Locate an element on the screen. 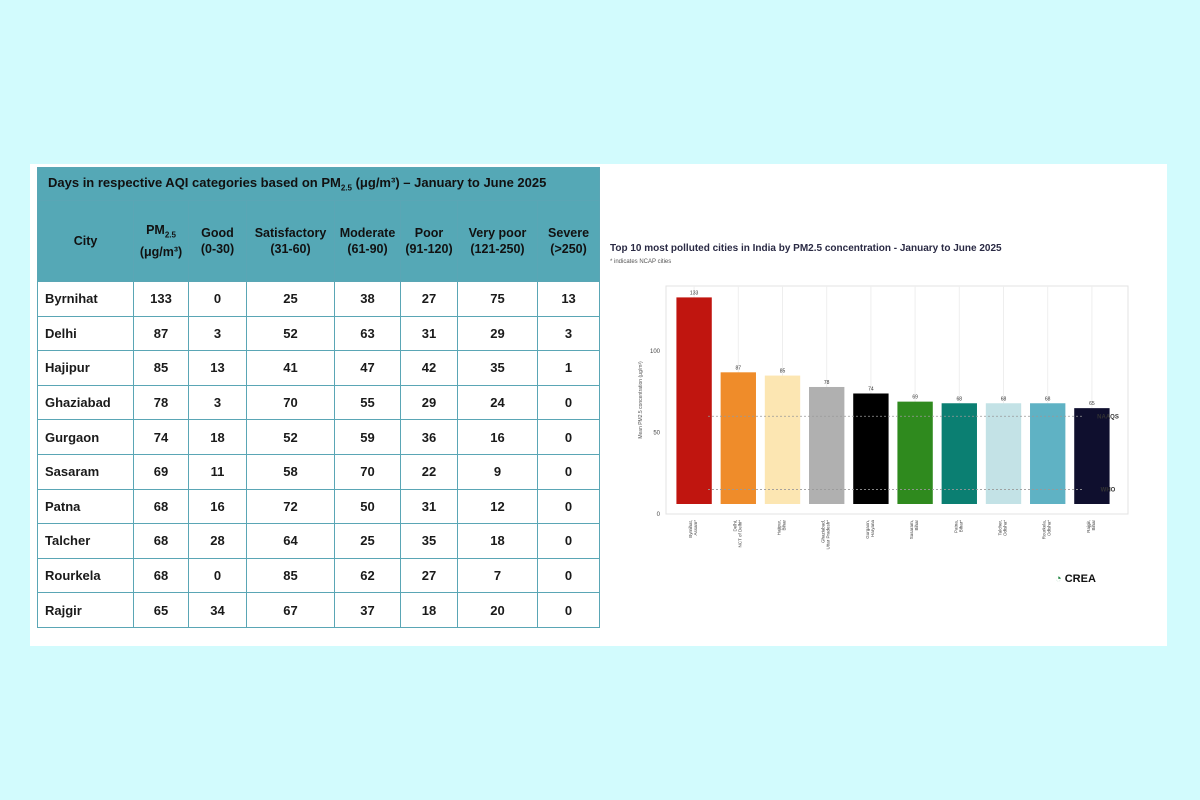  column-header: Very poor (121-250) is located at coordinates (497, 241).